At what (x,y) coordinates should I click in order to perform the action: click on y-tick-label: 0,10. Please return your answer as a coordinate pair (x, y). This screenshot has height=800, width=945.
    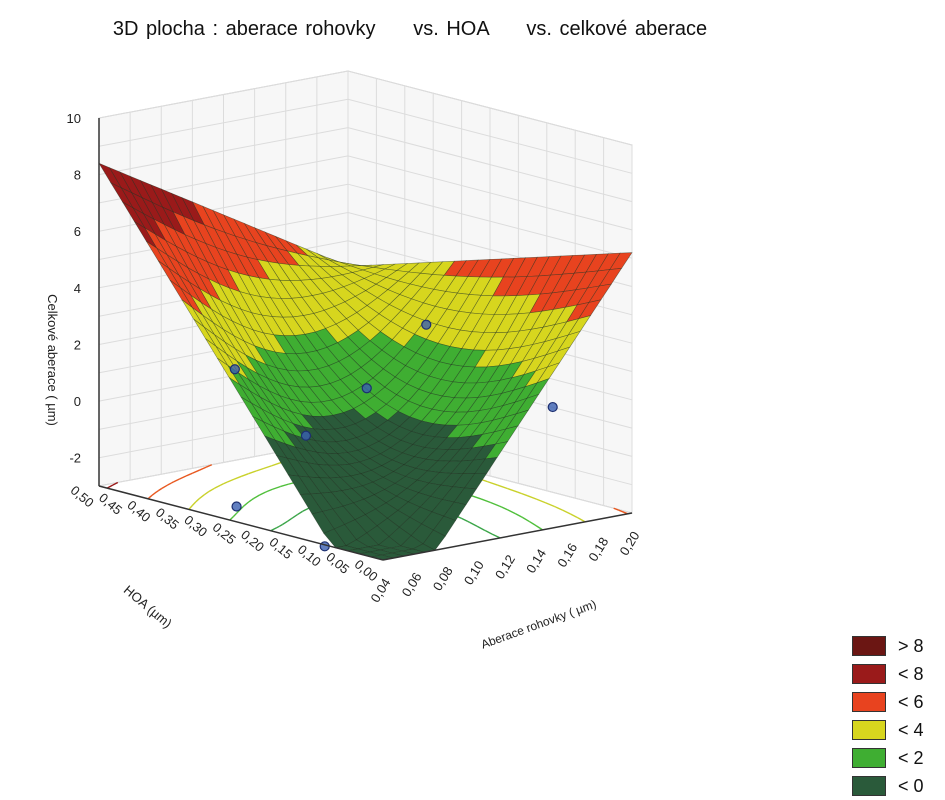
    Looking at the image, I should click on (309, 556).